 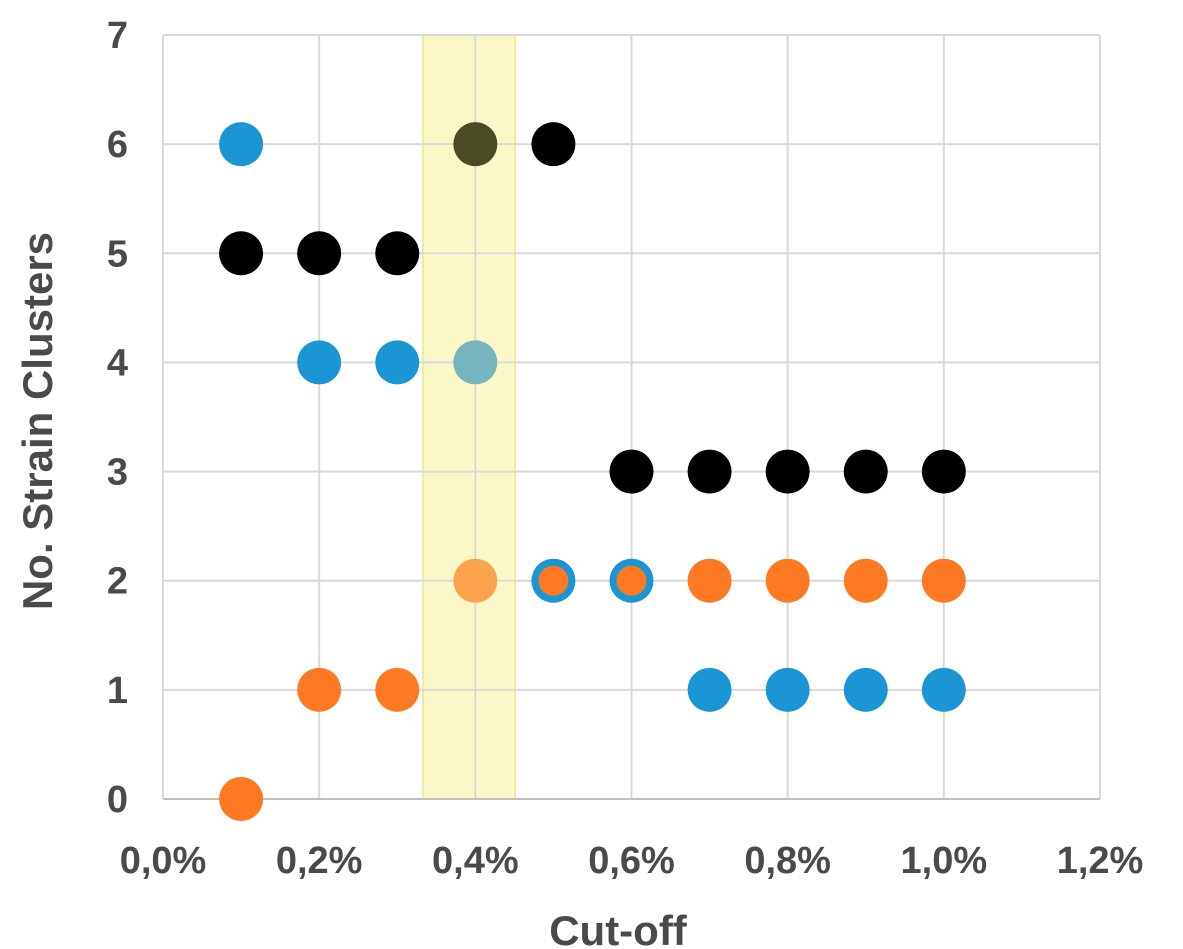 What do you see at coordinates (117, 473) in the screenshot?
I see `y-tick-label: 3` at bounding box center [117, 473].